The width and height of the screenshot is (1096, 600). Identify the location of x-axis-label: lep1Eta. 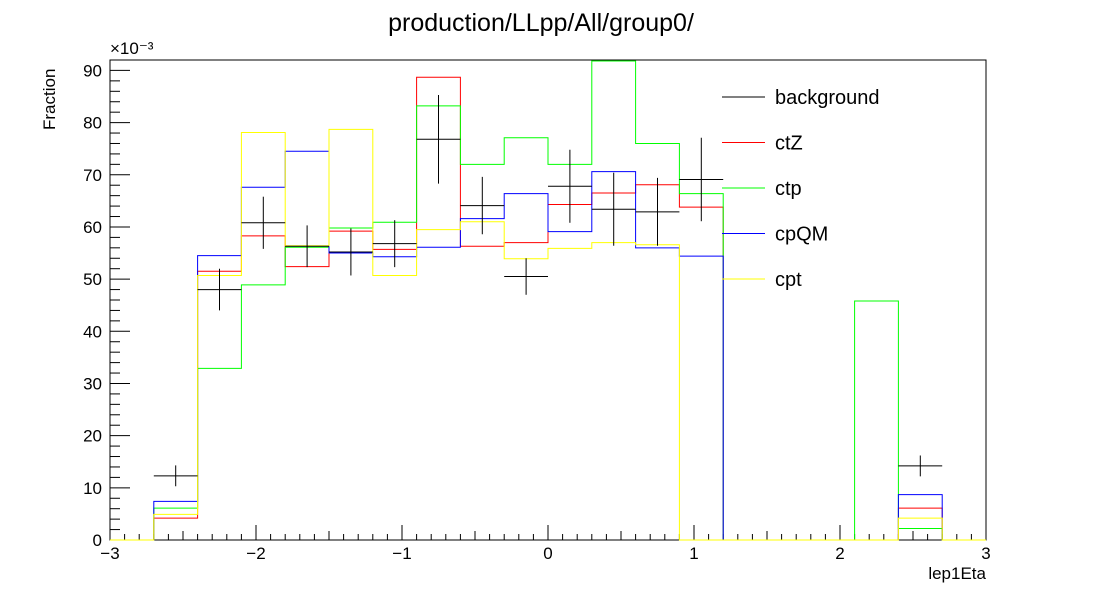
(957, 573).